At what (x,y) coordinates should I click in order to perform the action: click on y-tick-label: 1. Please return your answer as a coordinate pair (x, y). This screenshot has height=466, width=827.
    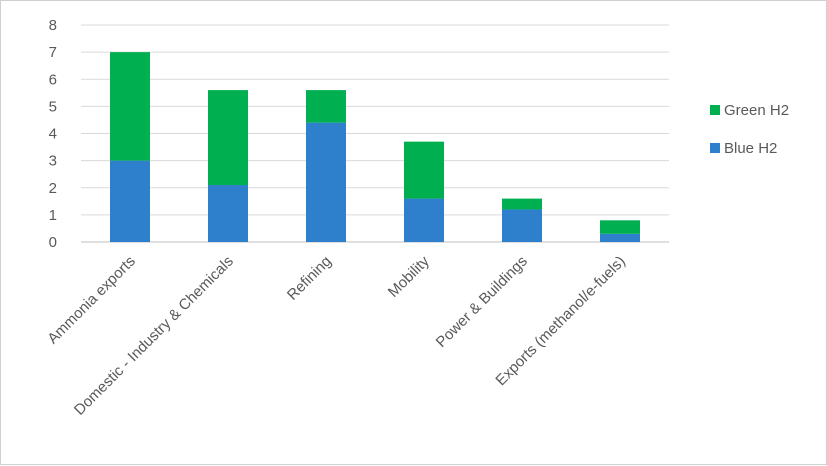
    Looking at the image, I should click on (53, 215).